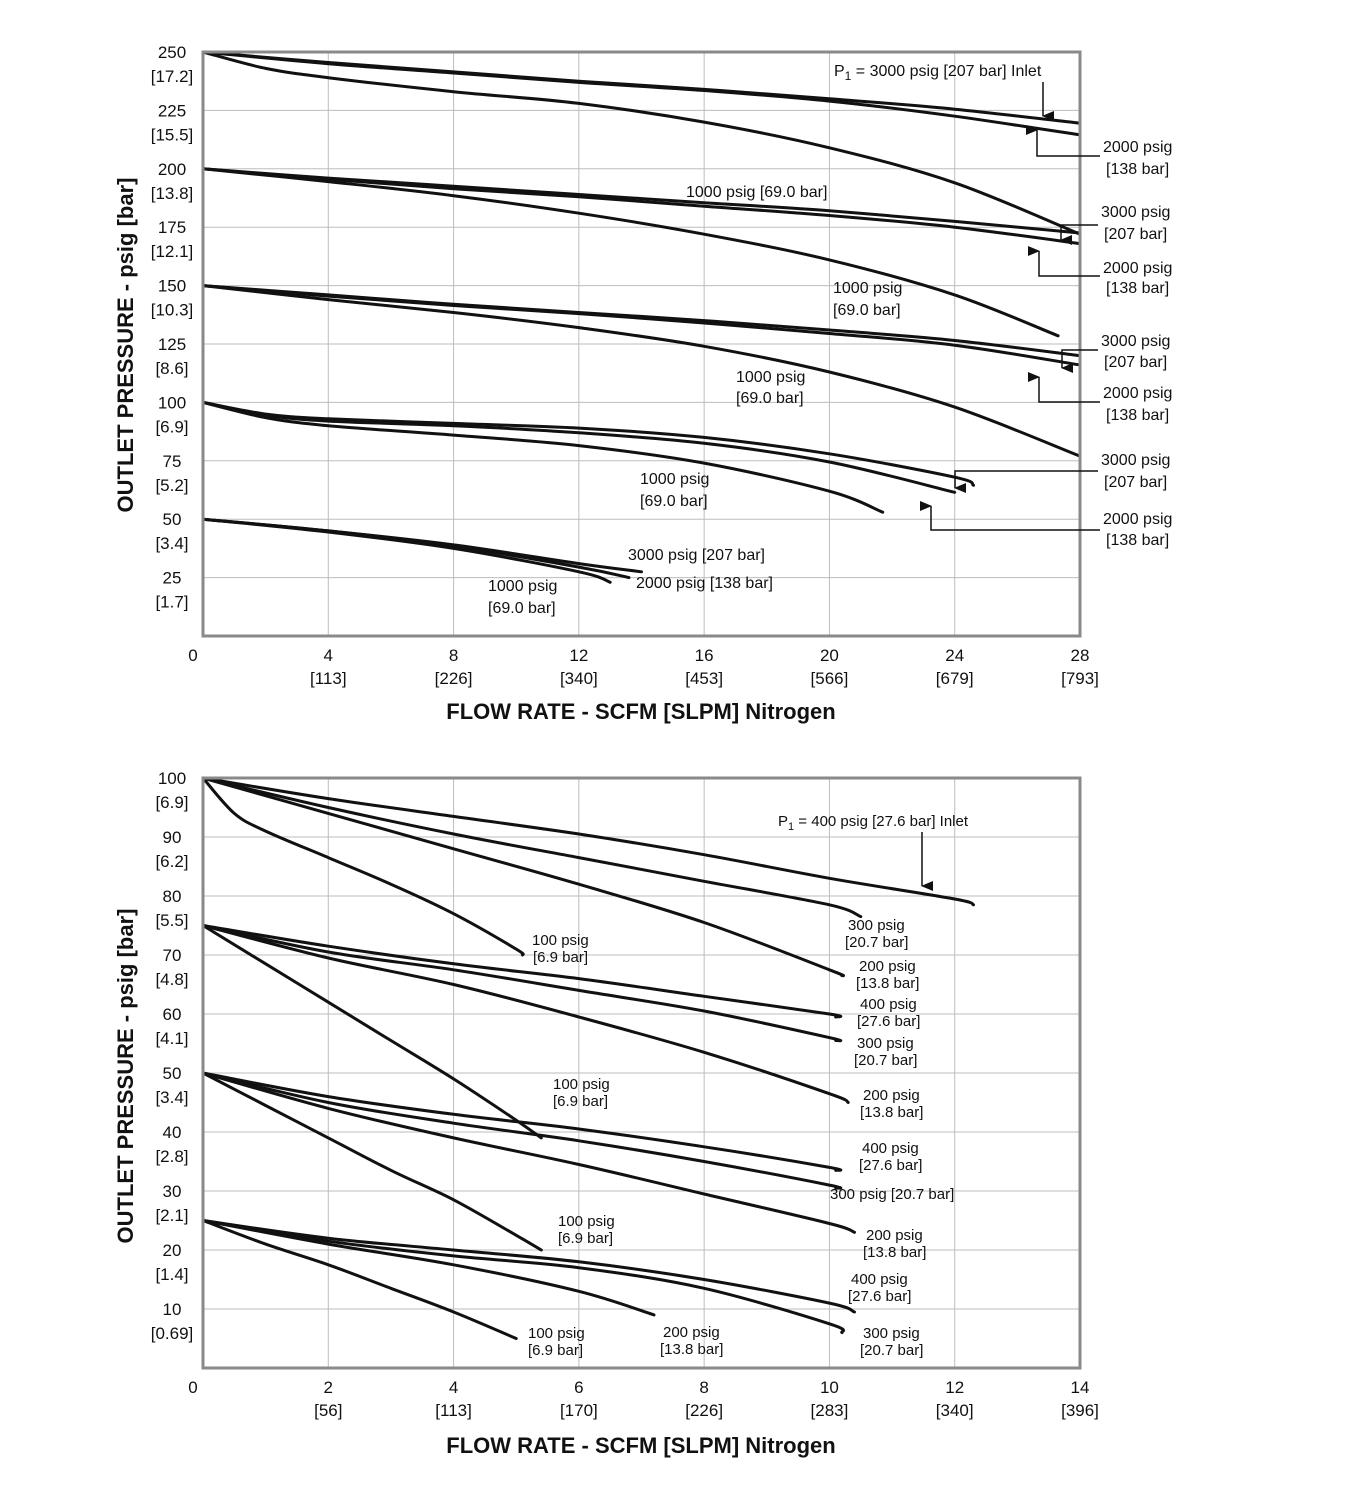  I want to click on bot-x-tick-label: 4, so click(453, 1387).